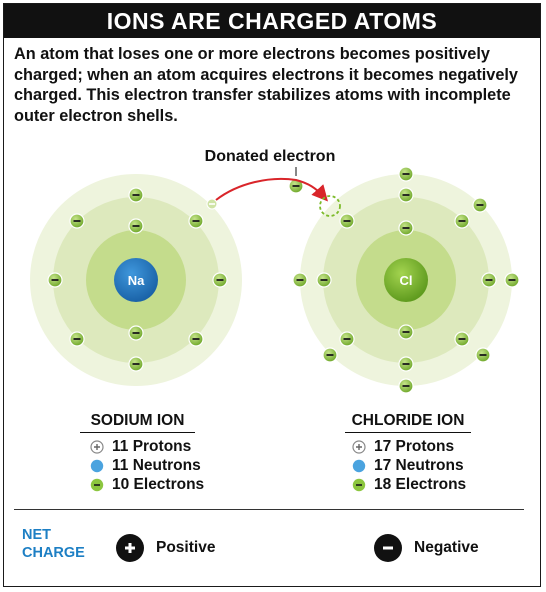 This screenshot has height=592, width=546. Describe the element at coordinates (130, 548) in the screenshot. I see `plus-icon` at that location.